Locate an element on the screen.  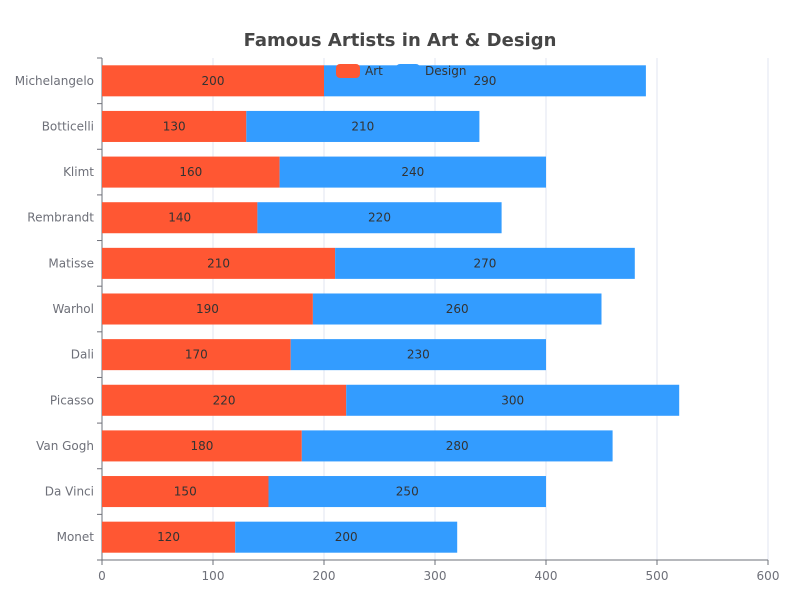
chart-title: Famous Artists in Art & Design is located at coordinates (400, 40).